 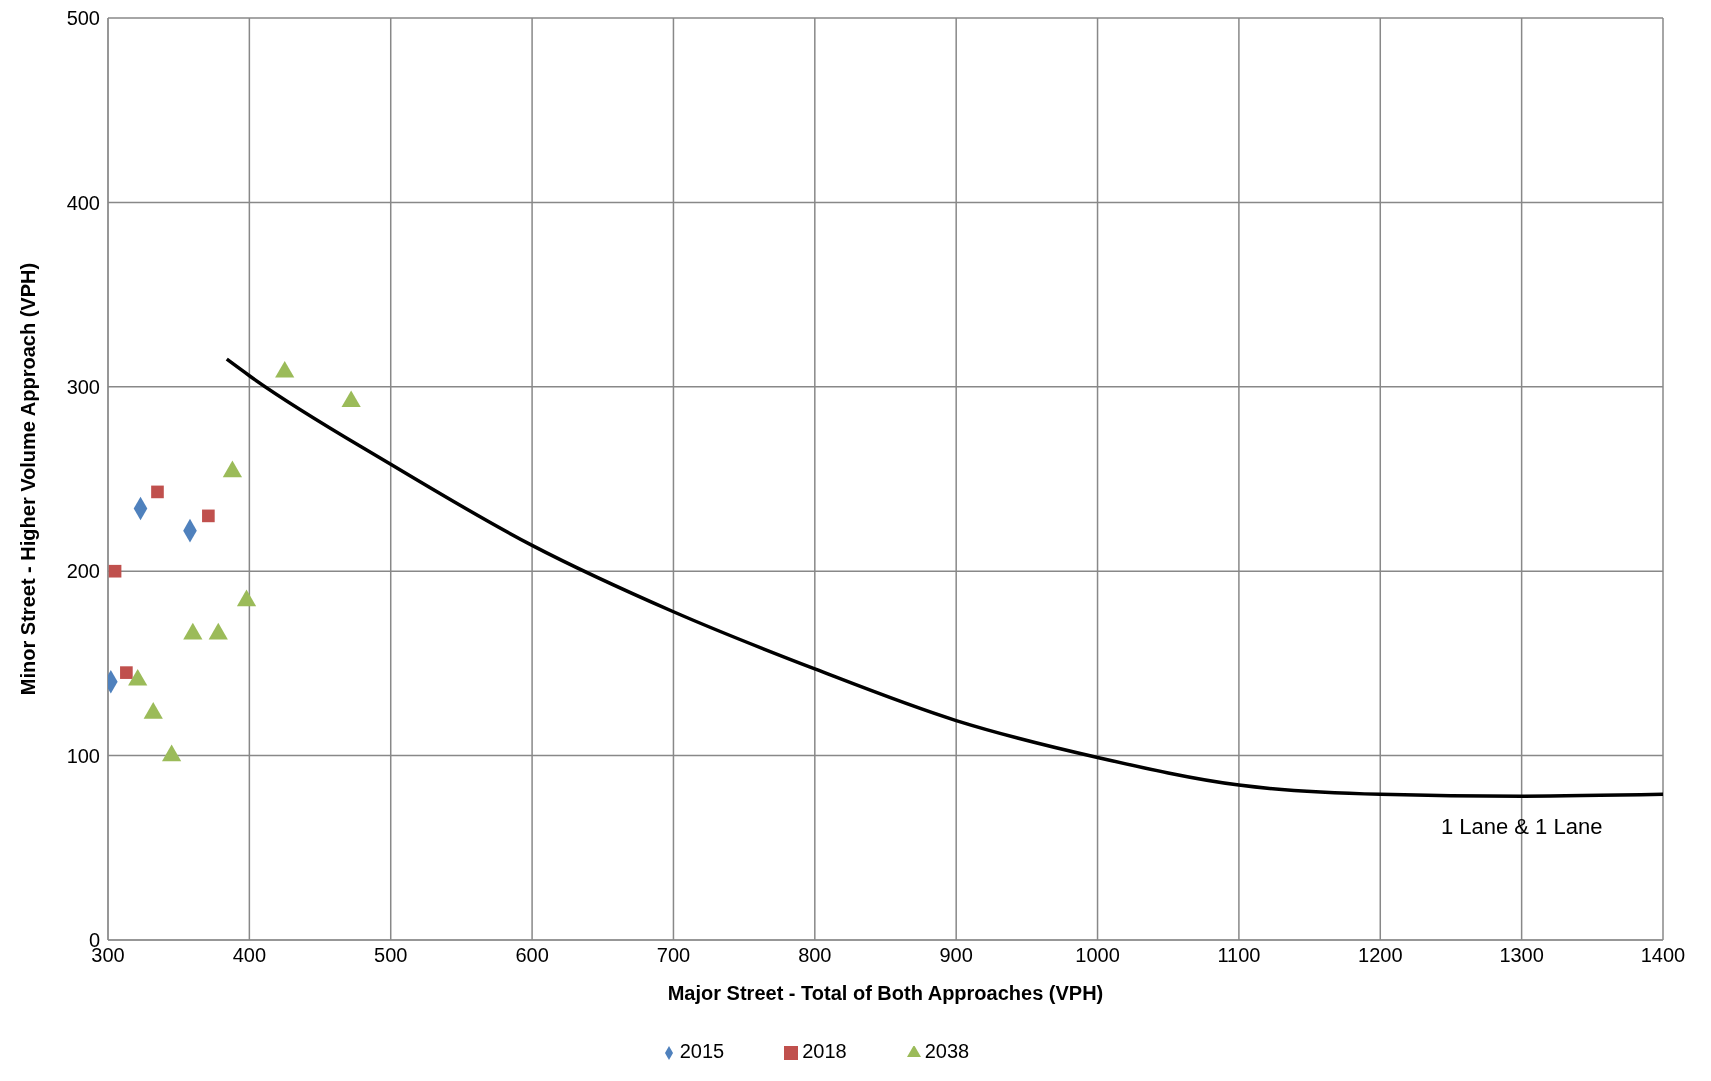 What do you see at coordinates (702, 1051) in the screenshot?
I see `legend-label: 2015` at bounding box center [702, 1051].